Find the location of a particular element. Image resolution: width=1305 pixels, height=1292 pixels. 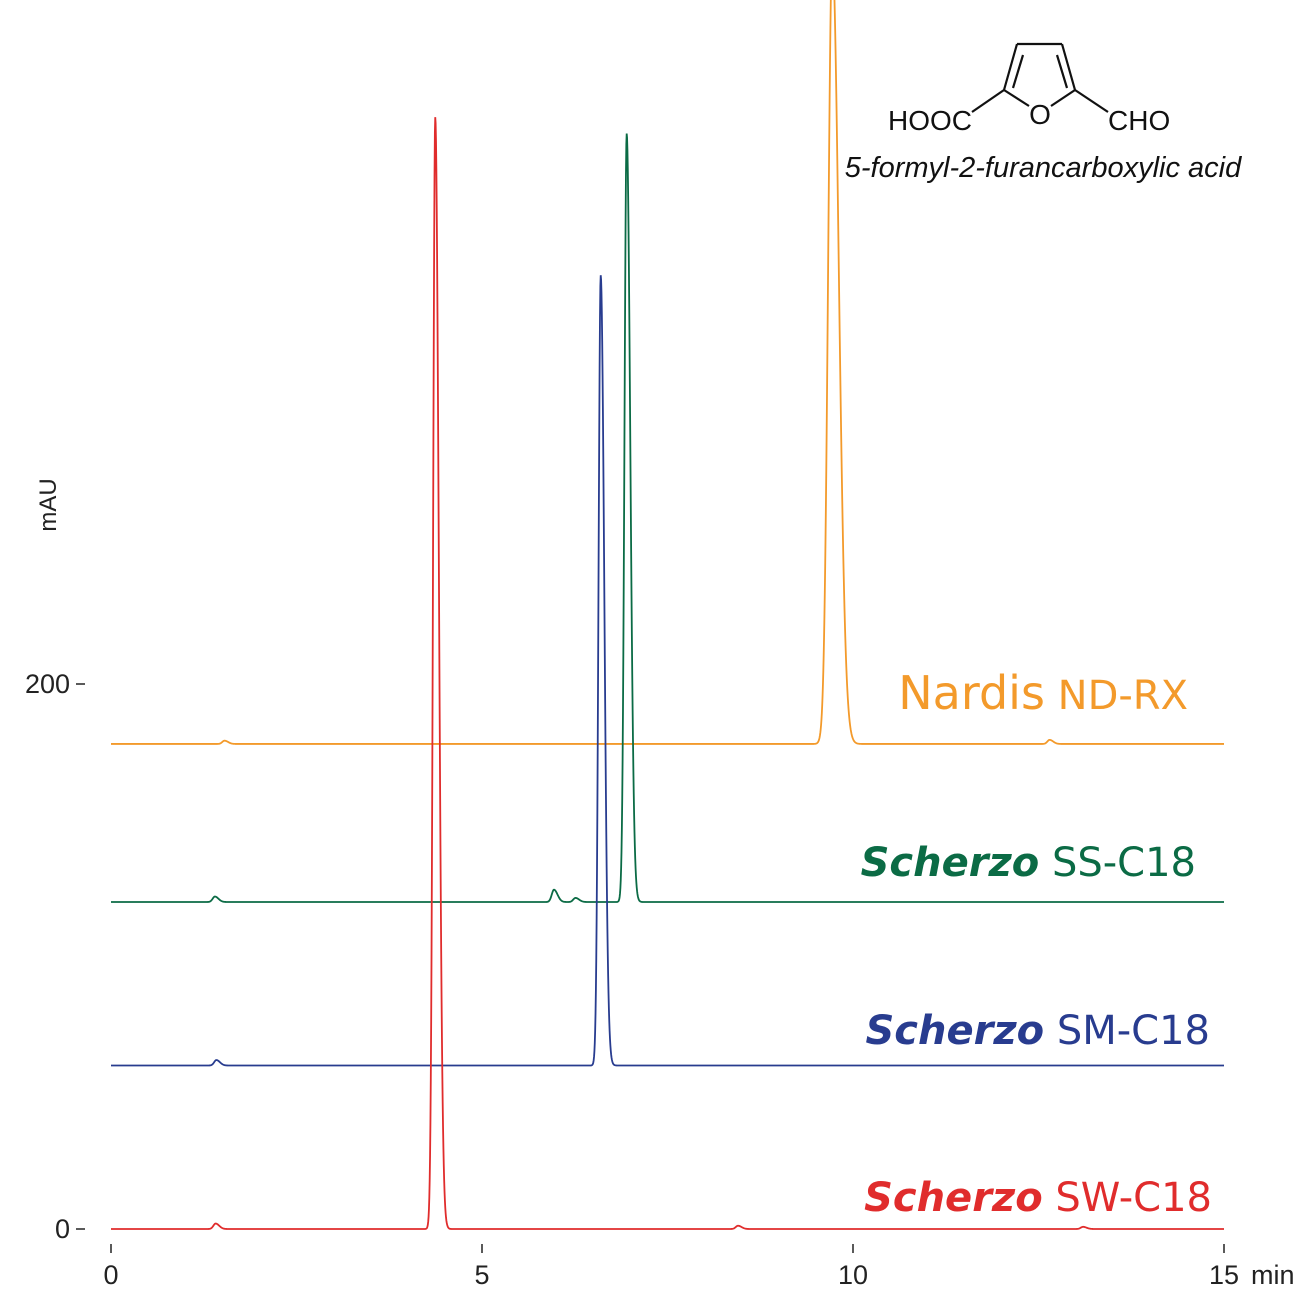

compound-name: 5-formyl-2-furancarboxylic acid is located at coordinates (1043, 168).